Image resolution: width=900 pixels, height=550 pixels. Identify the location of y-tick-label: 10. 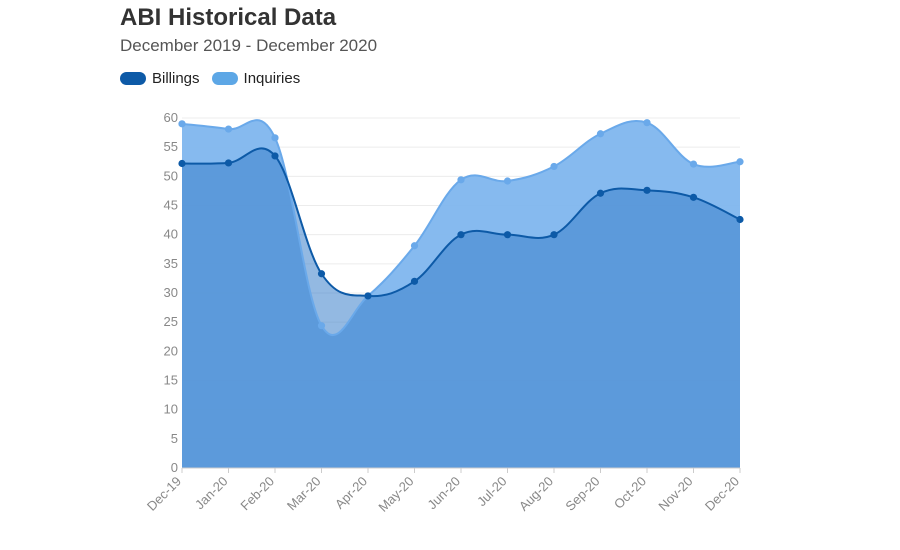
(171, 409).